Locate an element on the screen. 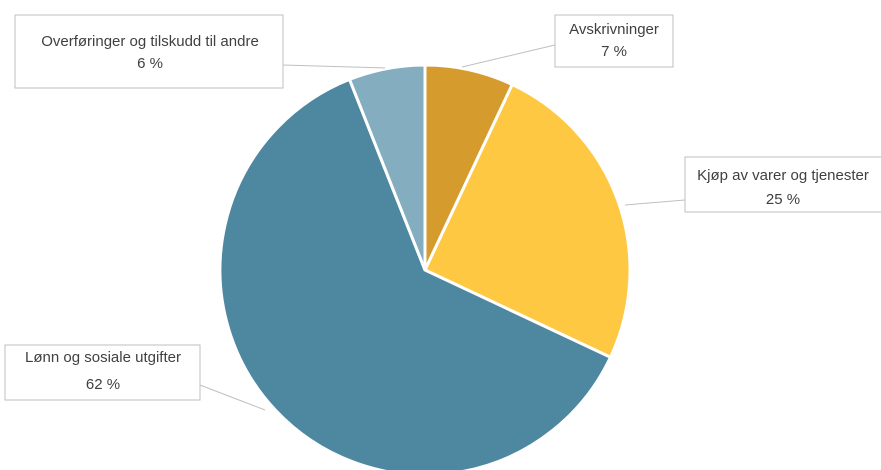 The image size is (881, 470). category-label: Overføringer og tilskudd til andre is located at coordinates (150, 41).